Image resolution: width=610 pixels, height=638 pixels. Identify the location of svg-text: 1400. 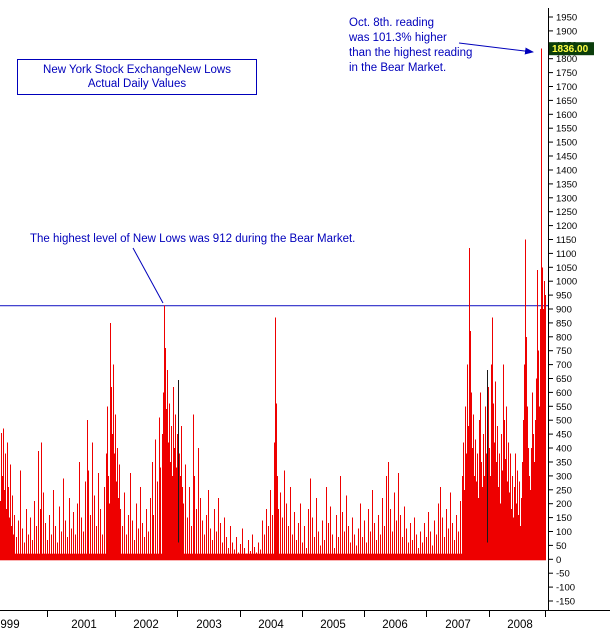
(566, 171).